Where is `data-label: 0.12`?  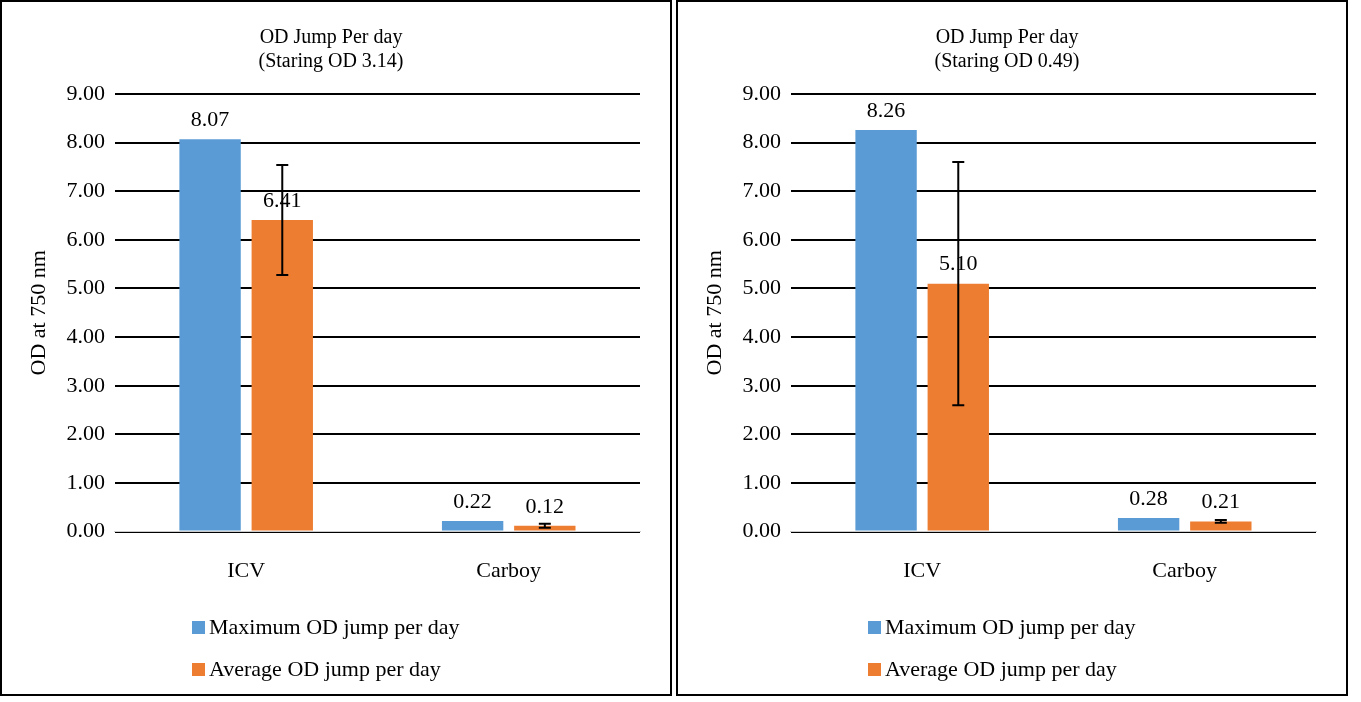 data-label: 0.12 is located at coordinates (545, 505).